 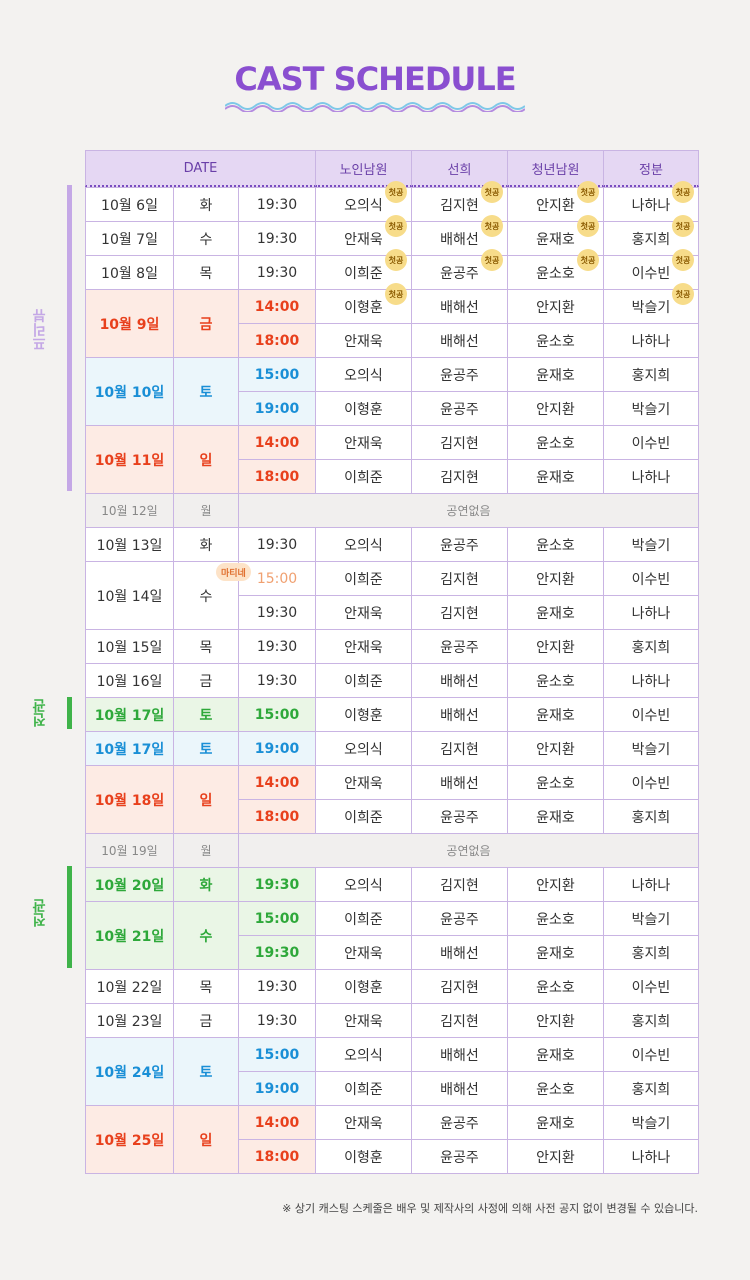 I want to click on no-show: 공연없음, so click(x=468, y=510).